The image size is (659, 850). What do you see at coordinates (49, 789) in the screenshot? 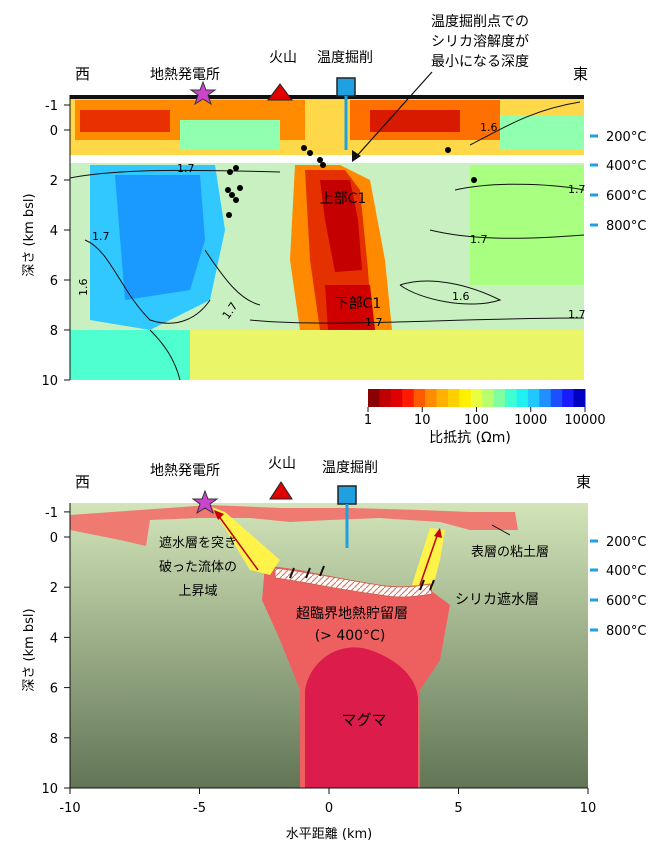
I see `y-tick-label: 10` at bounding box center [49, 789].